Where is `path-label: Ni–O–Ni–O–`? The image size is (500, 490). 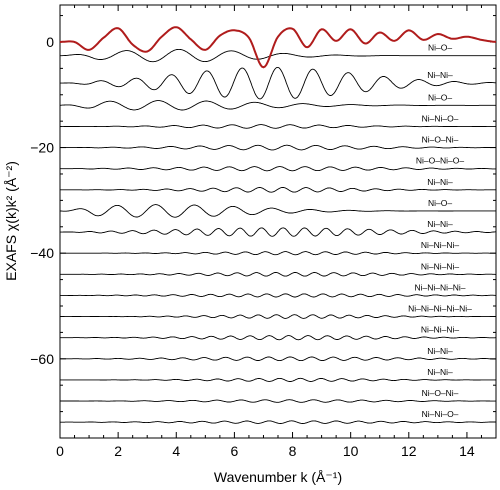 path-label: Ni–O–Ni–O– is located at coordinates (440, 161).